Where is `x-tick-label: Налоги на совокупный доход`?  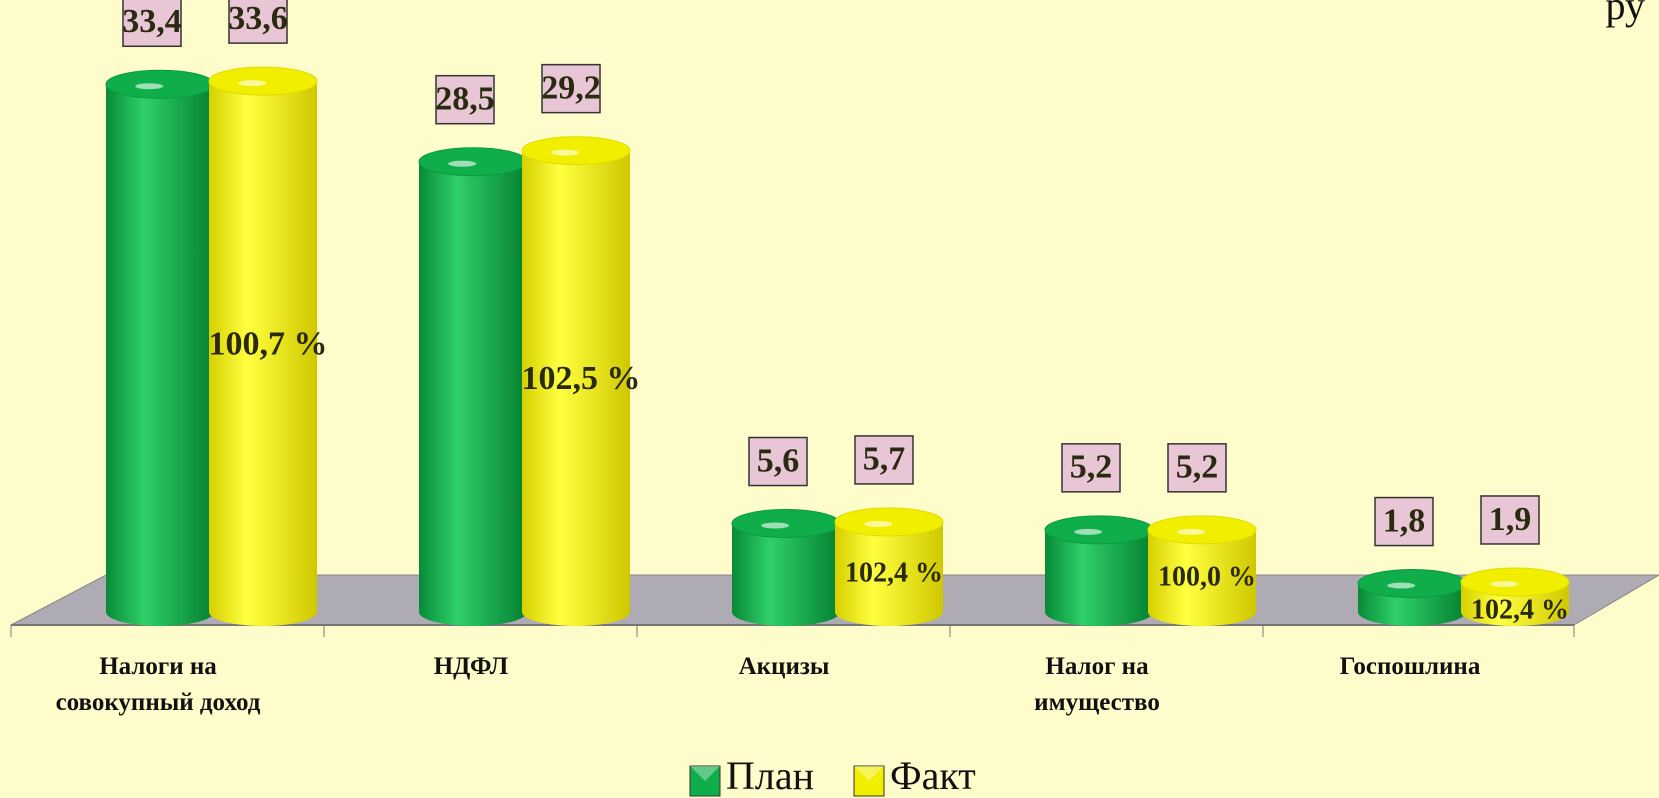 x-tick-label: Налоги на совокупный доход is located at coordinates (158, 684).